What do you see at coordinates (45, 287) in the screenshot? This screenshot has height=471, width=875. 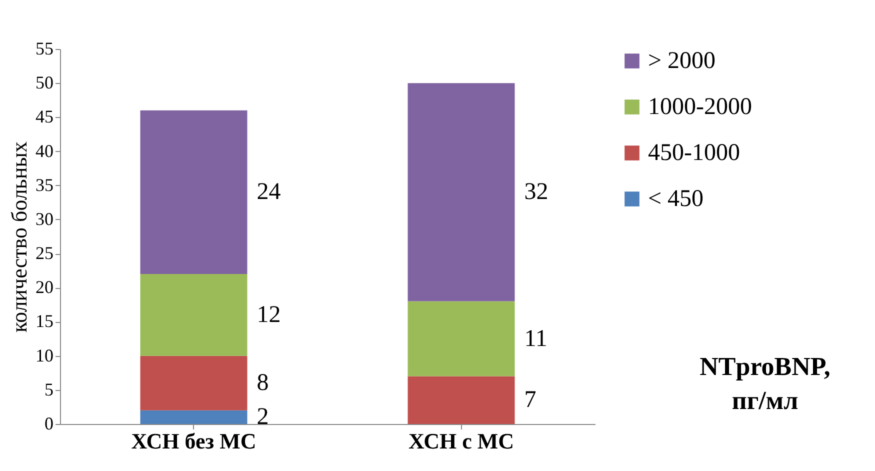 I see `y-tick-label: 20` at bounding box center [45, 287].